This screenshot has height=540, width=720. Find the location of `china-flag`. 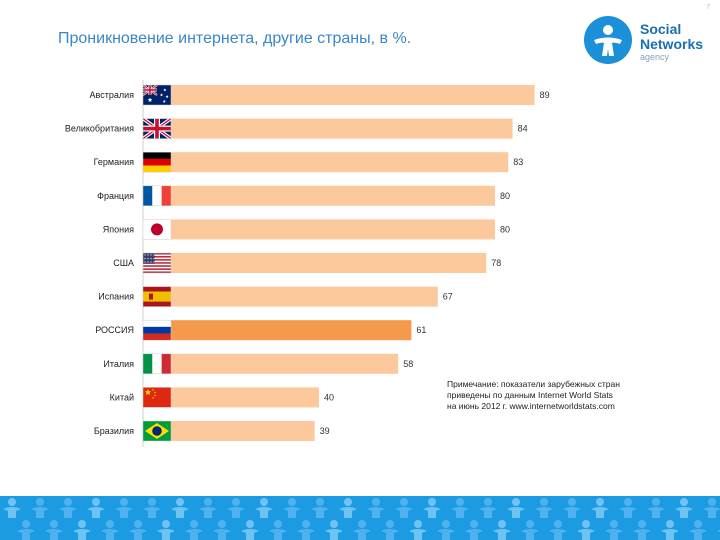

china-flag is located at coordinates (157, 397).